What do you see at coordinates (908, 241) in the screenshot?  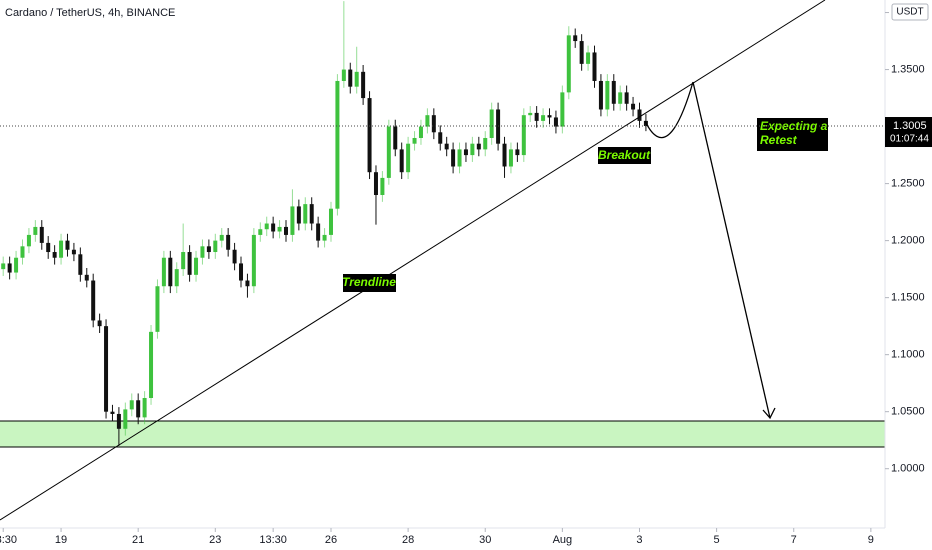 I see `y-tick-label: 1.2000` at bounding box center [908, 241].